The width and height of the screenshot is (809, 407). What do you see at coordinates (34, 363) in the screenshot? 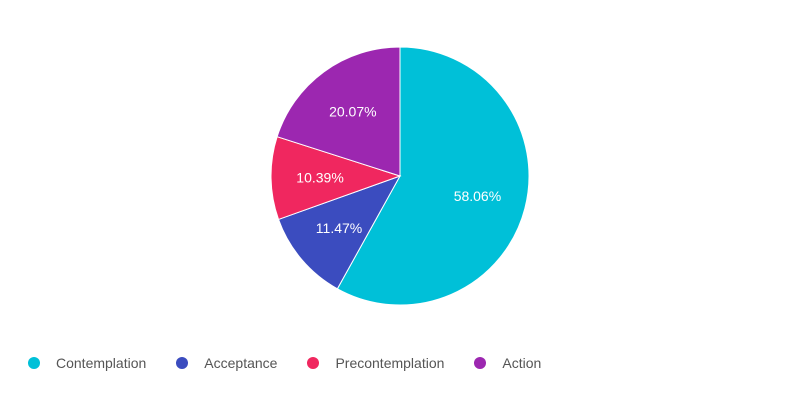
I see `legend-swatch-contemplation` at bounding box center [34, 363].